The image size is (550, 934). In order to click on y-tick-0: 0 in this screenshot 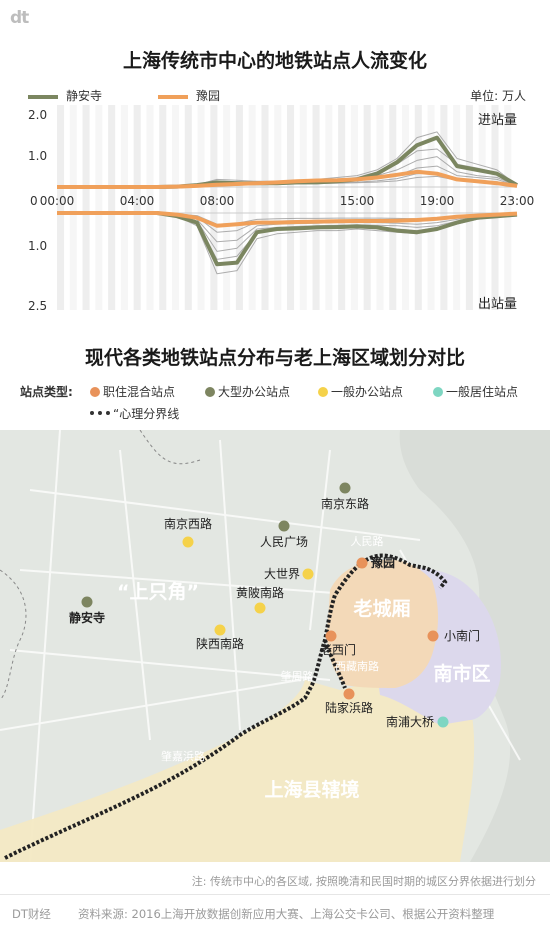, I will do `click(34, 201)`.